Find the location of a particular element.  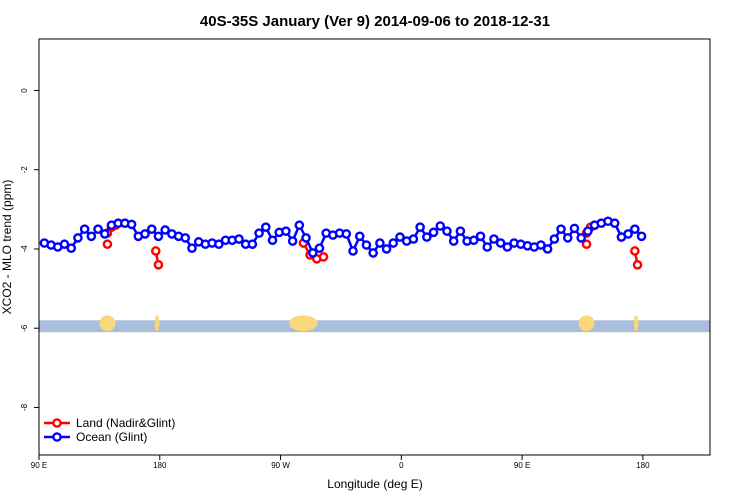

y-tick-label: -2 is located at coordinates (24, 170).